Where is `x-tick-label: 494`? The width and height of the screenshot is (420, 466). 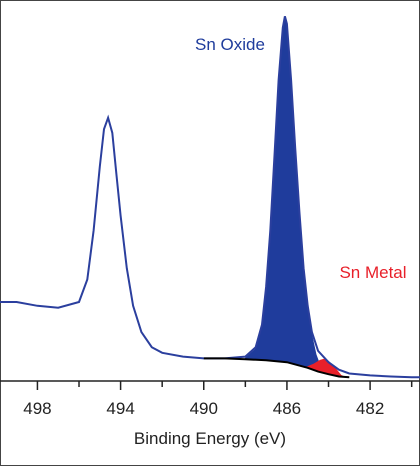
x-tick-label: 494 is located at coordinates (120, 408).